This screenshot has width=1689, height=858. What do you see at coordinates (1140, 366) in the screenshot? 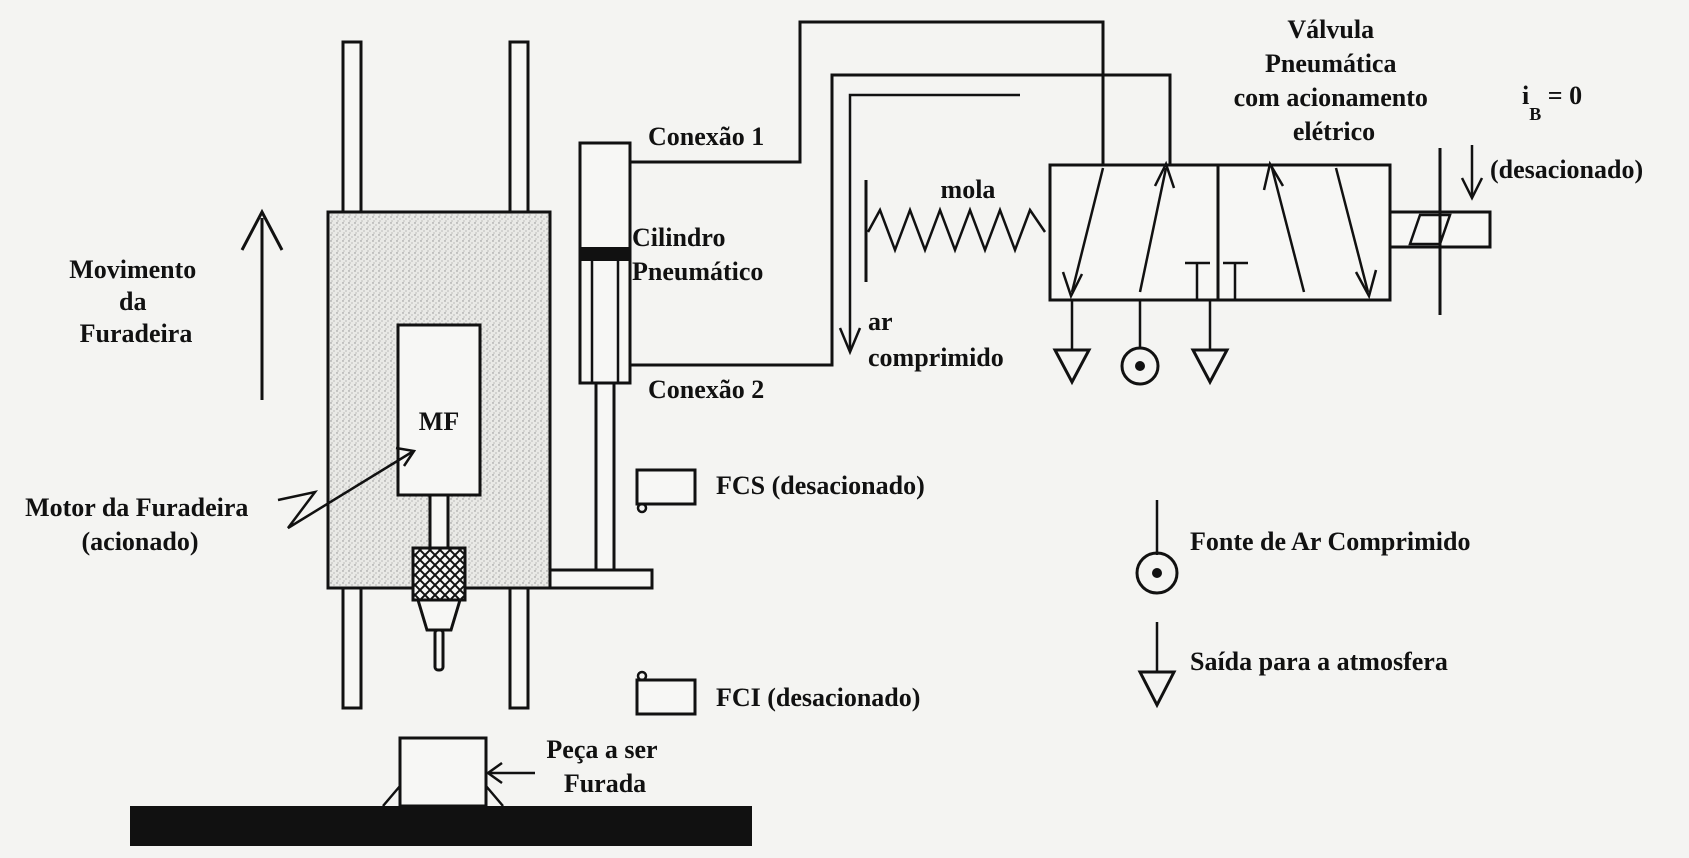
I see `air-source-port-icon` at bounding box center [1140, 366].